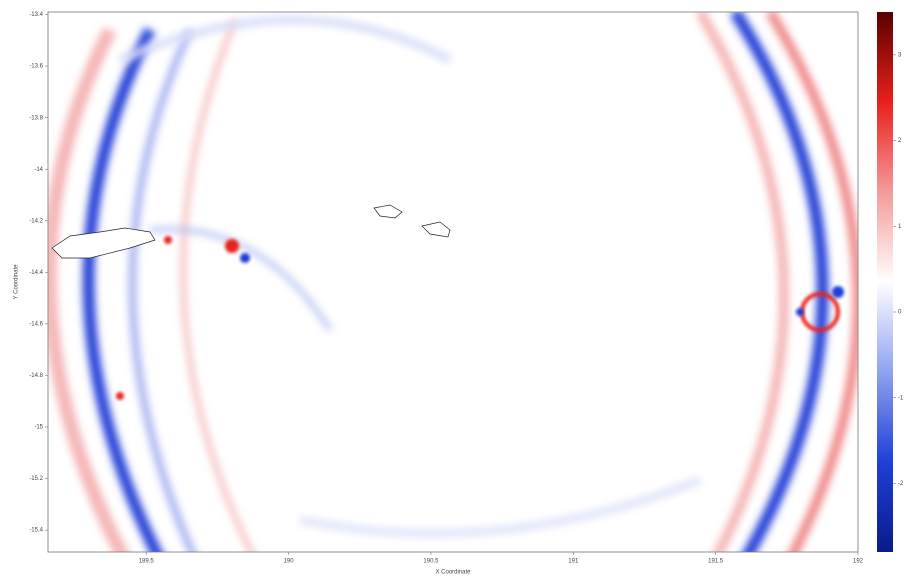 This screenshot has height=578, width=904. I want to click on colorbar-tick-label: 0, so click(900, 313).